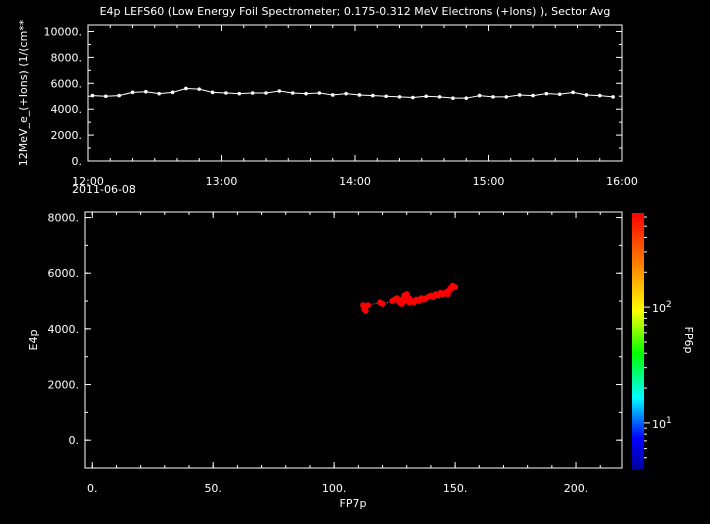  I want to click on x-tick-label: 14:00, so click(355, 181).